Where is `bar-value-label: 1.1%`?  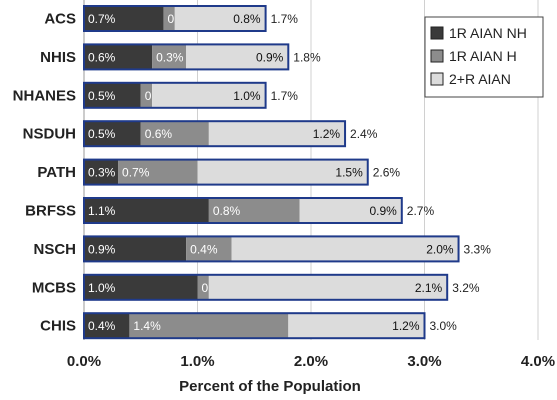 bar-value-label: 1.1% is located at coordinates (102, 211).